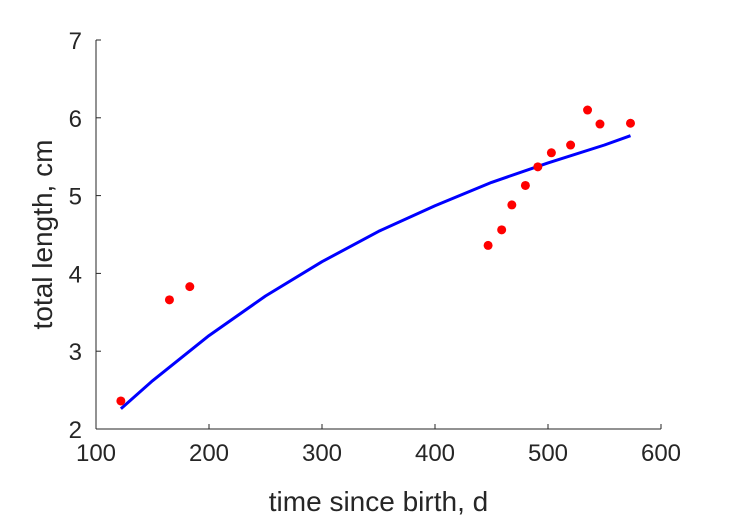  I want to click on y-axis-label: total length, cm, so click(42, 235).